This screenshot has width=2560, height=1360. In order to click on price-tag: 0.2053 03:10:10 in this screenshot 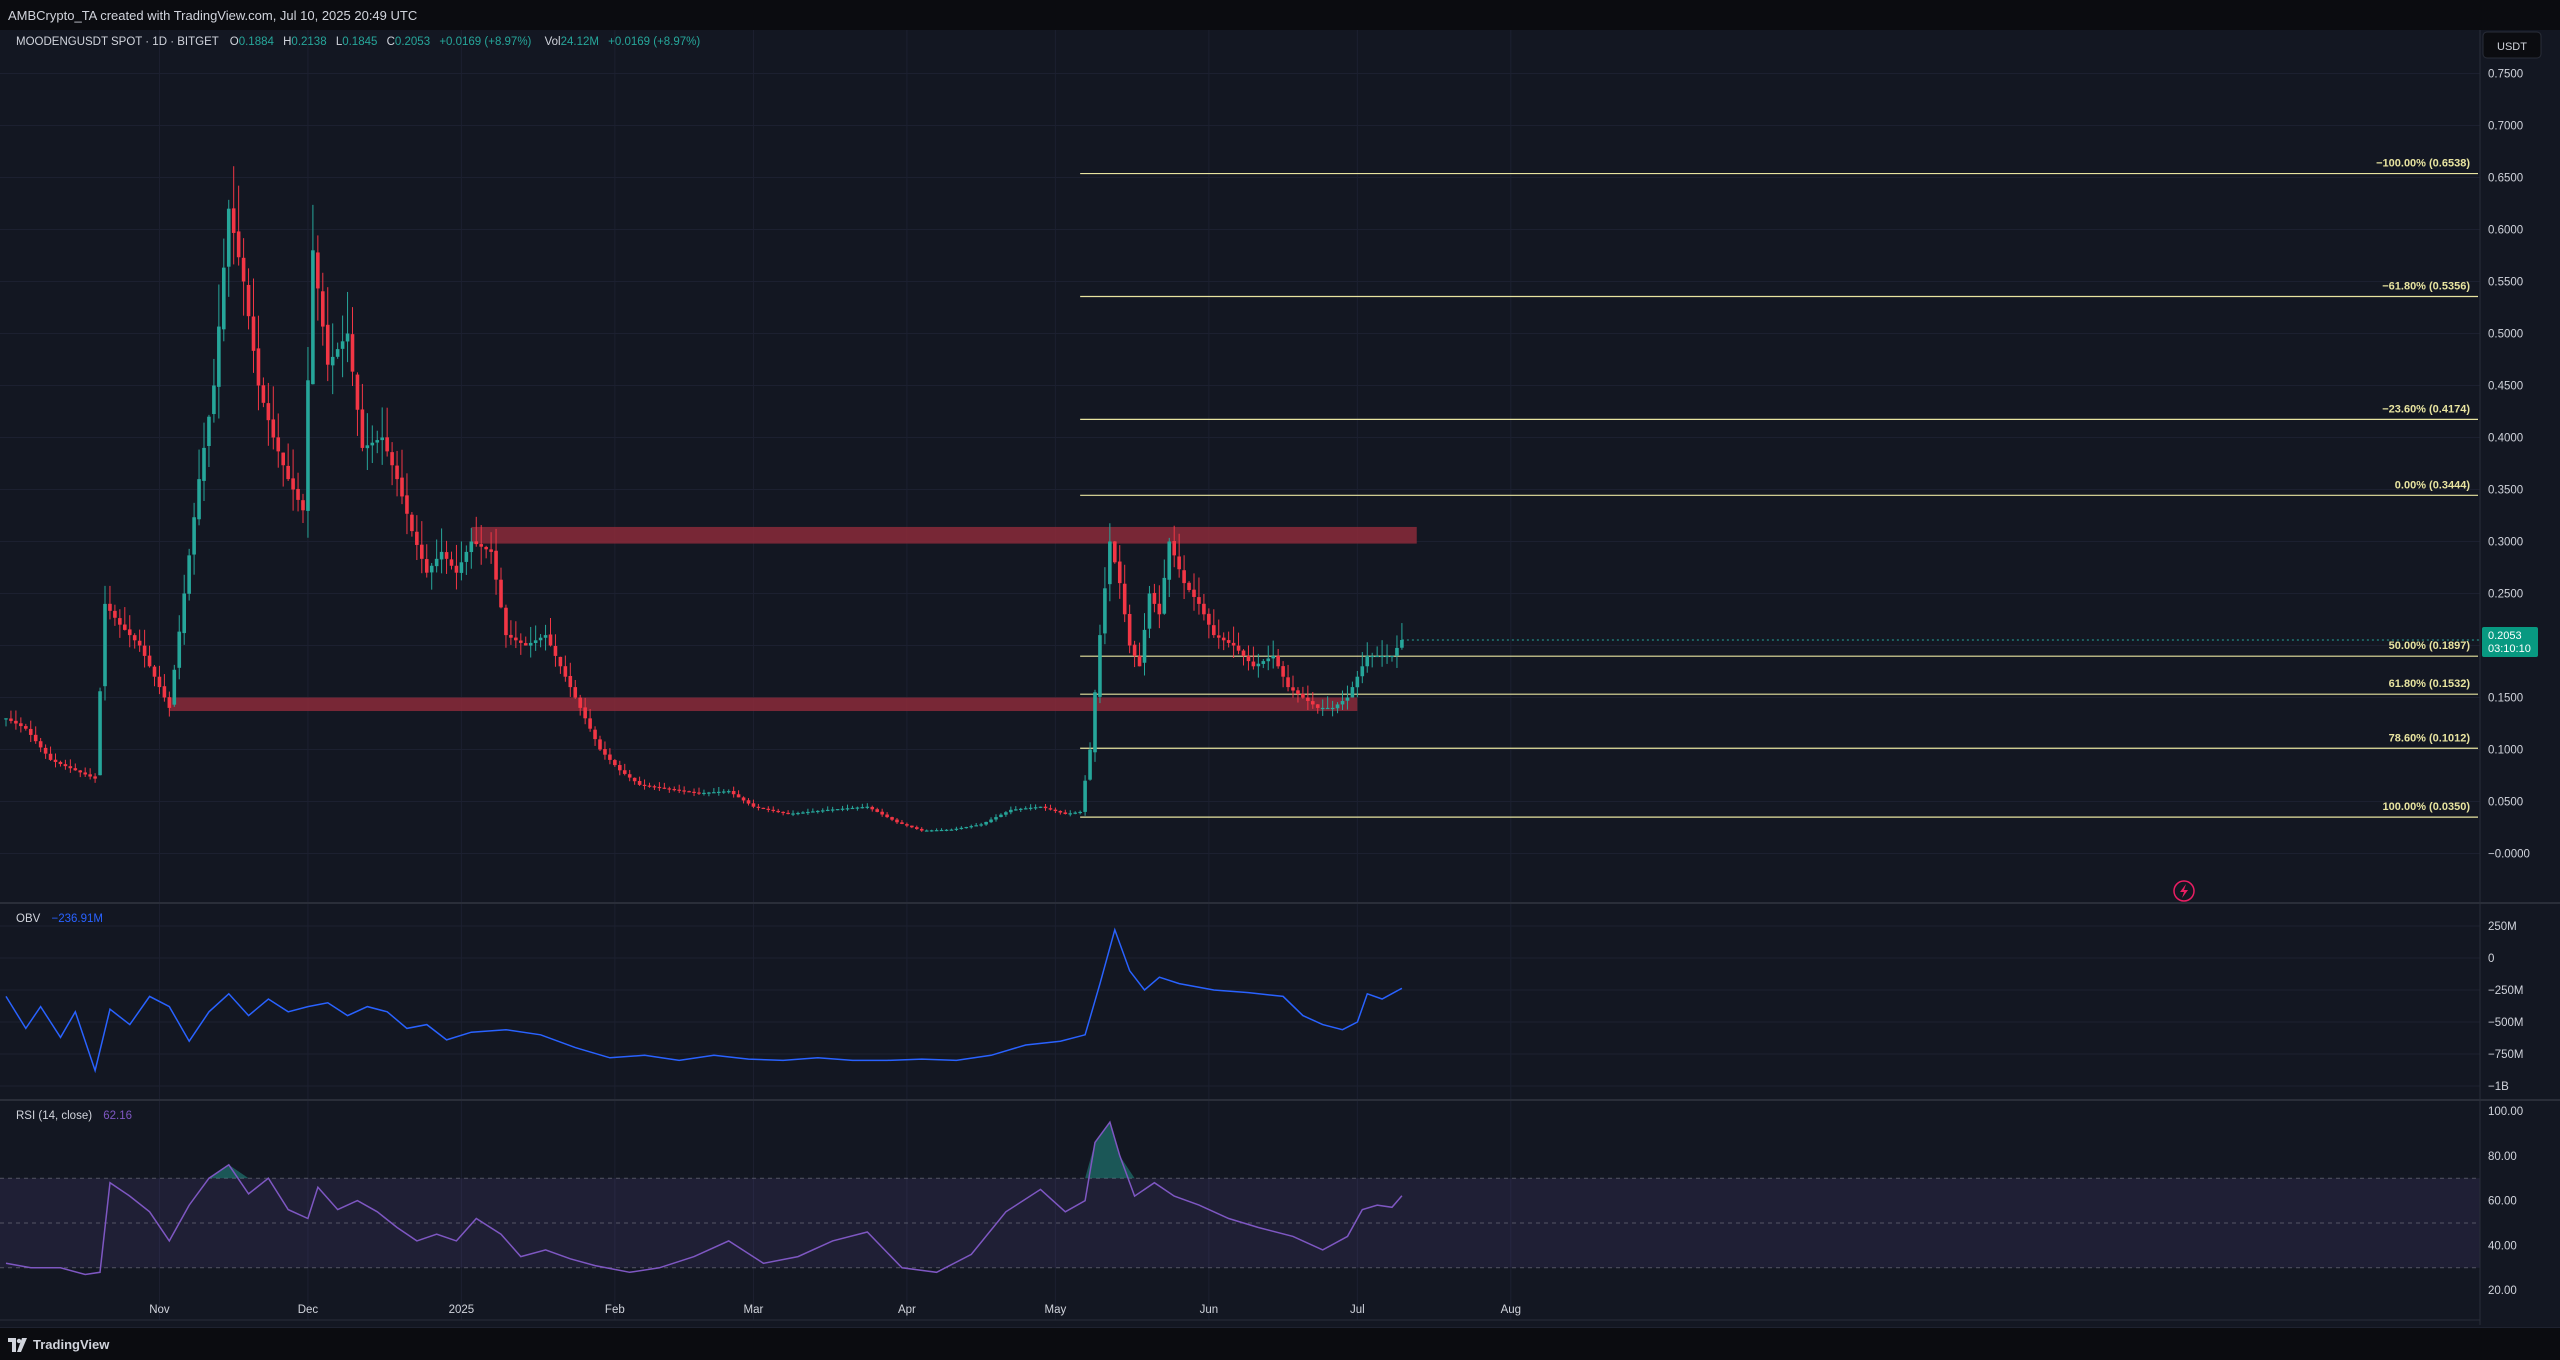, I will do `click(2510, 641)`.